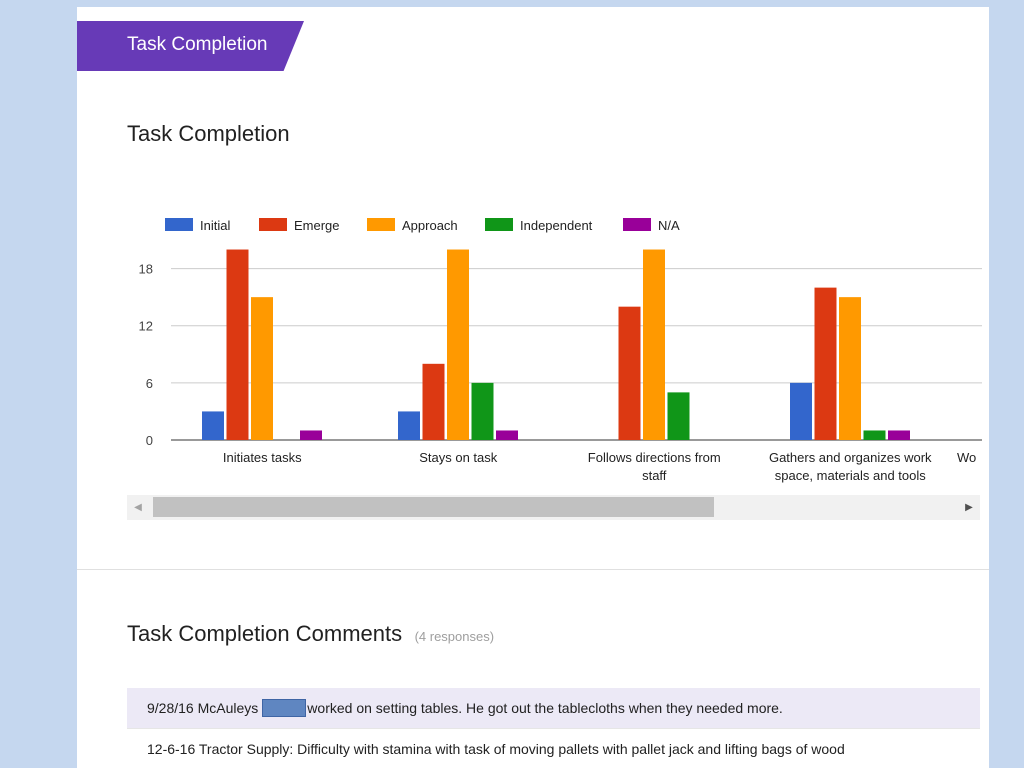  I want to click on x-tick-label: Wo, so click(966, 457).